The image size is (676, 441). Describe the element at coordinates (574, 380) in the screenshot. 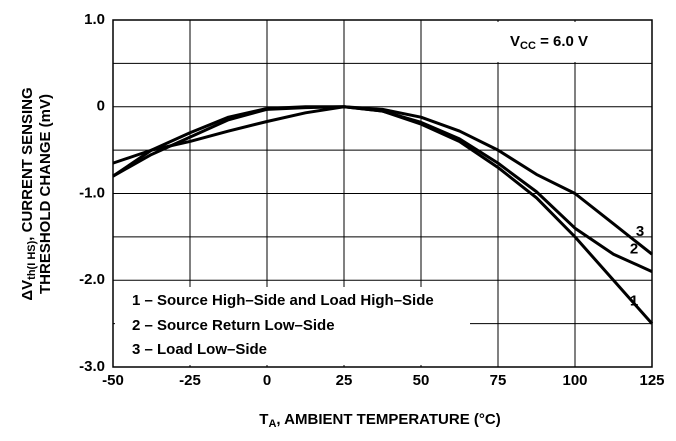

I see `x-tick-label: 100` at that location.